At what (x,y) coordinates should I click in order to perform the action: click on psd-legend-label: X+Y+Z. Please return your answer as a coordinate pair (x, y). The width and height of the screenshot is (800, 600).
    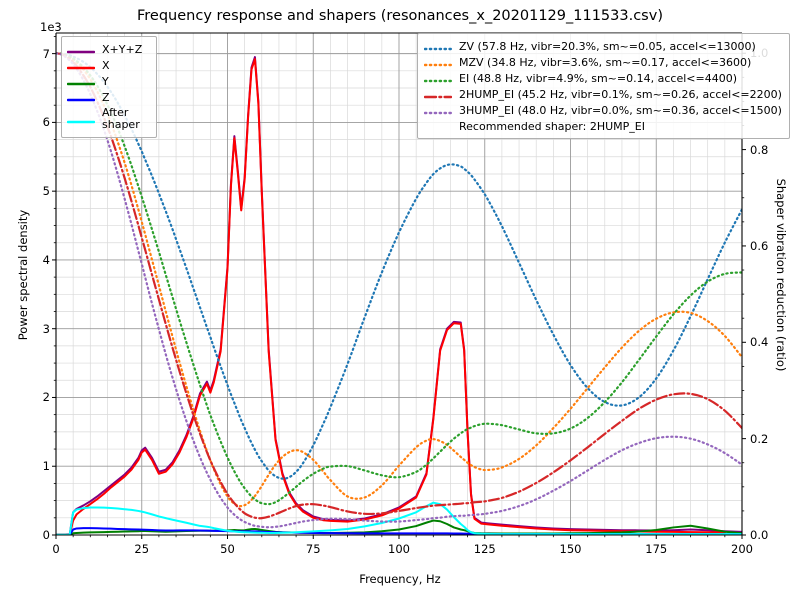
    Looking at the image, I should click on (122, 49).